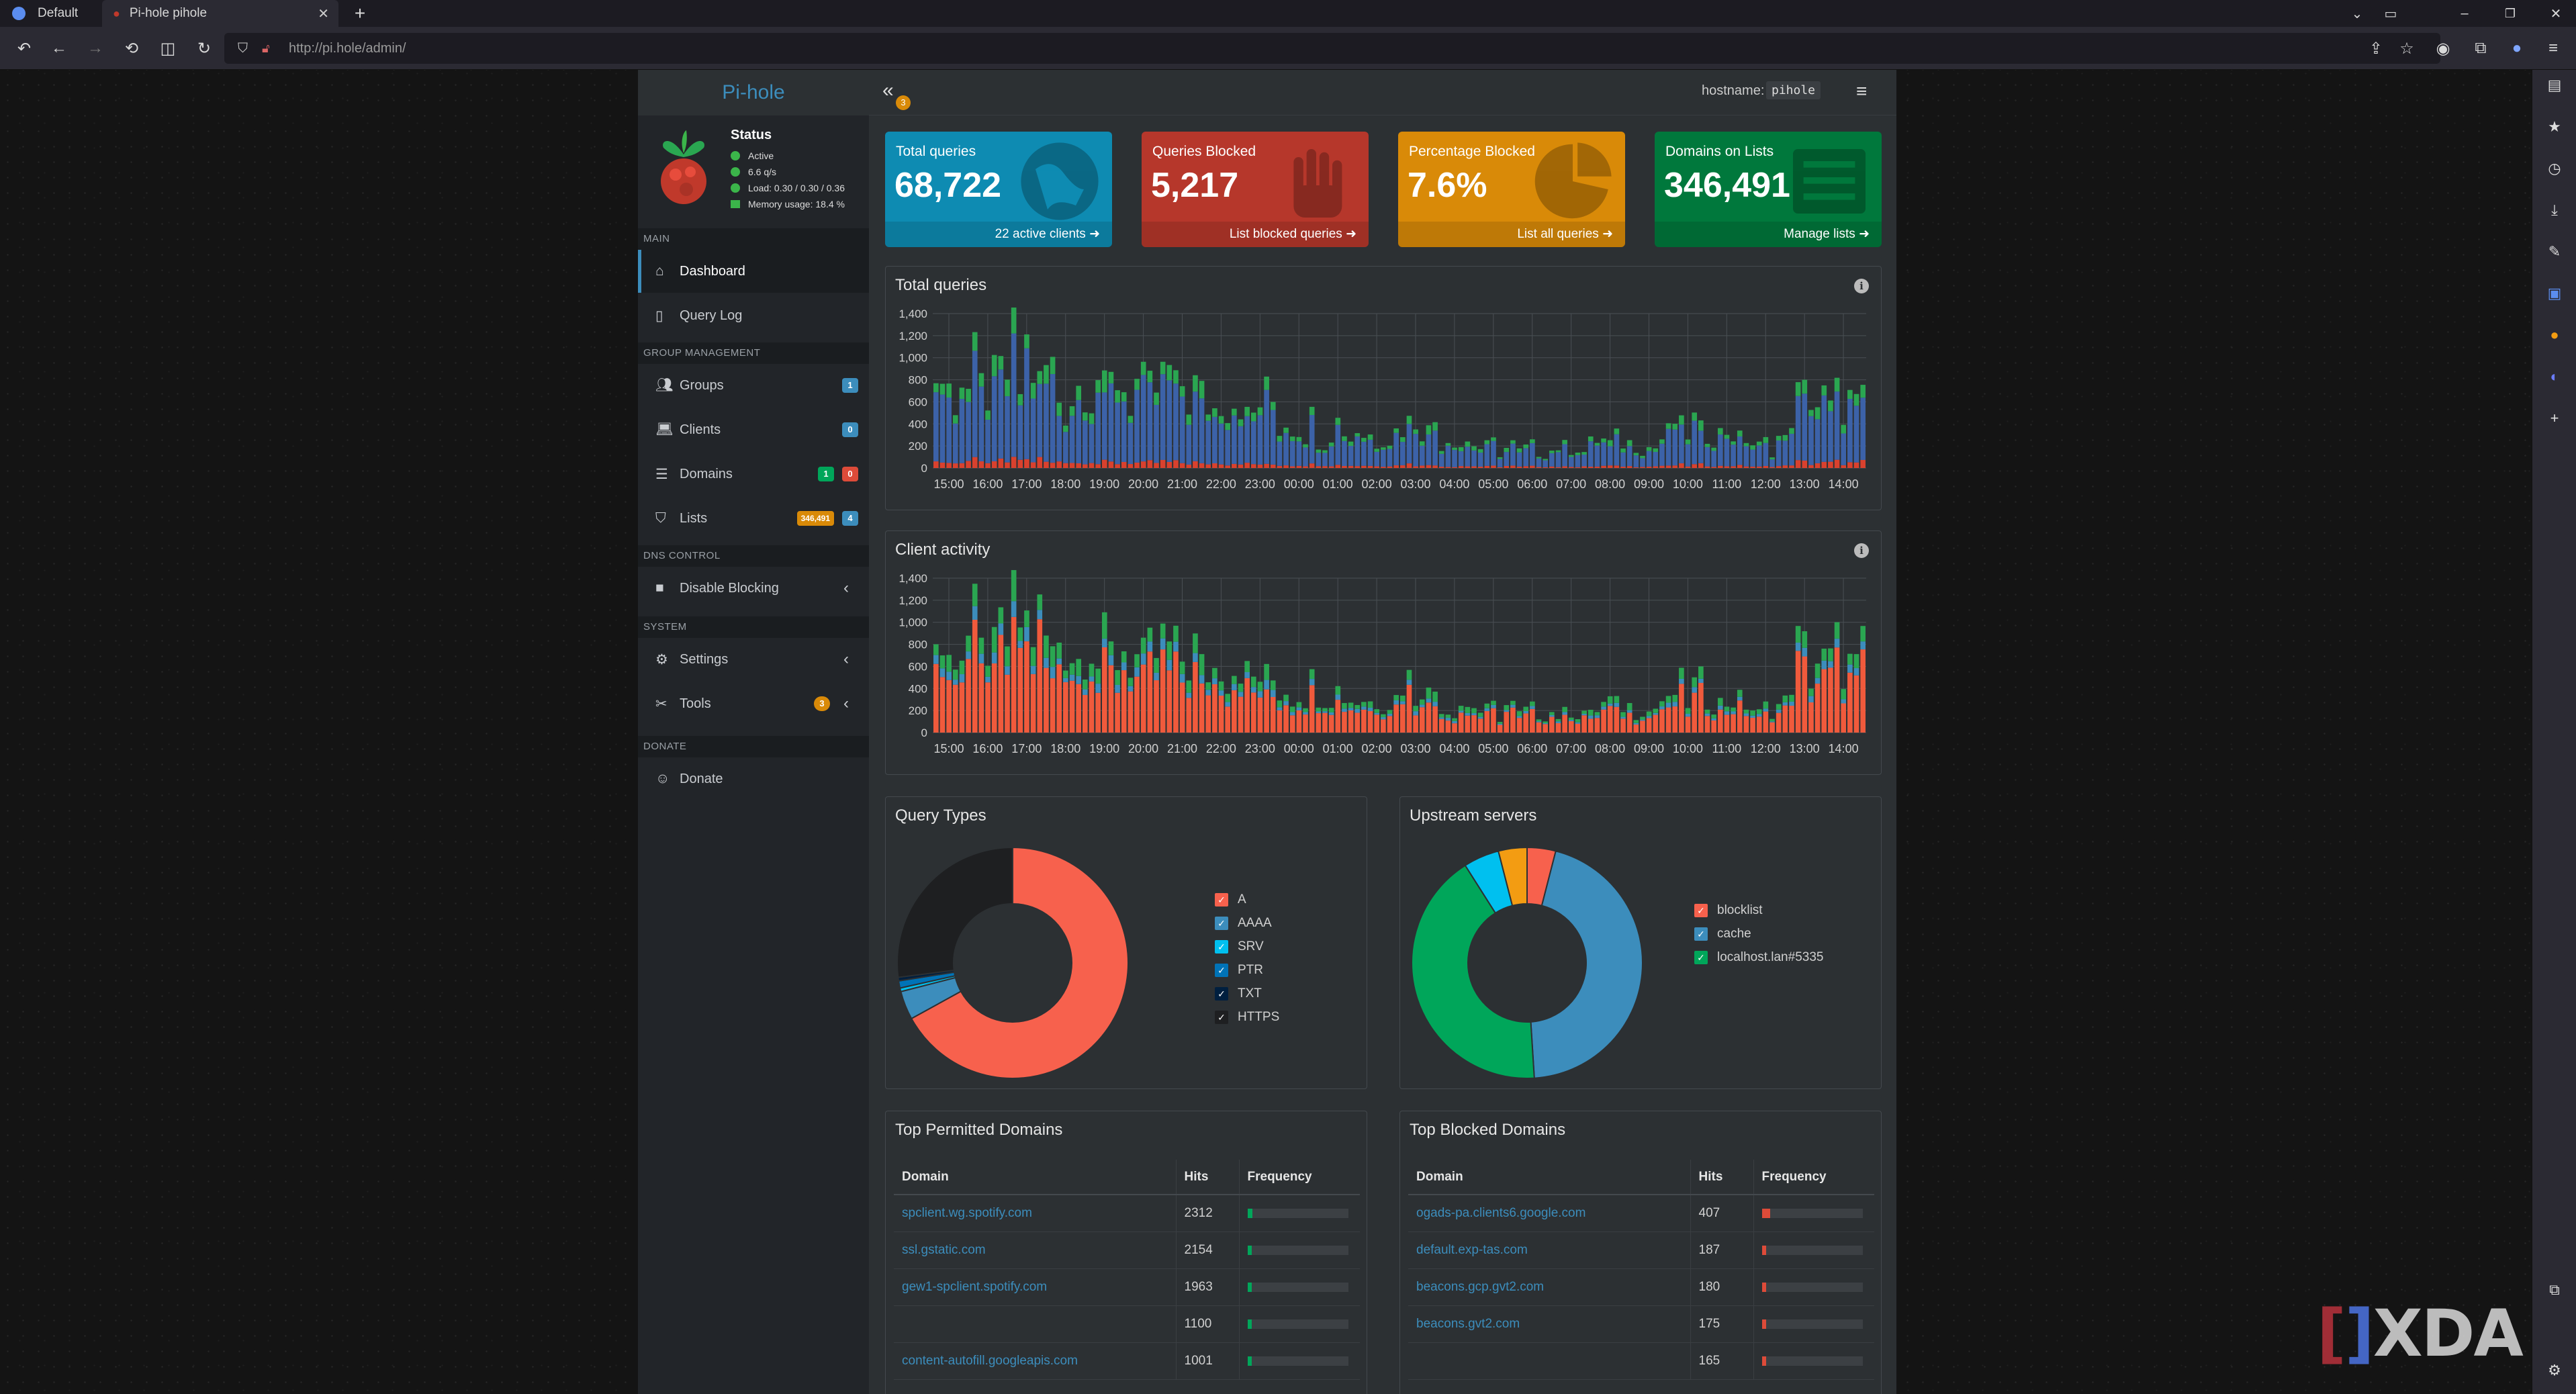  Describe the element at coordinates (1221, 970) in the screenshot. I see `legend-checkbox-icon: ✓` at that location.